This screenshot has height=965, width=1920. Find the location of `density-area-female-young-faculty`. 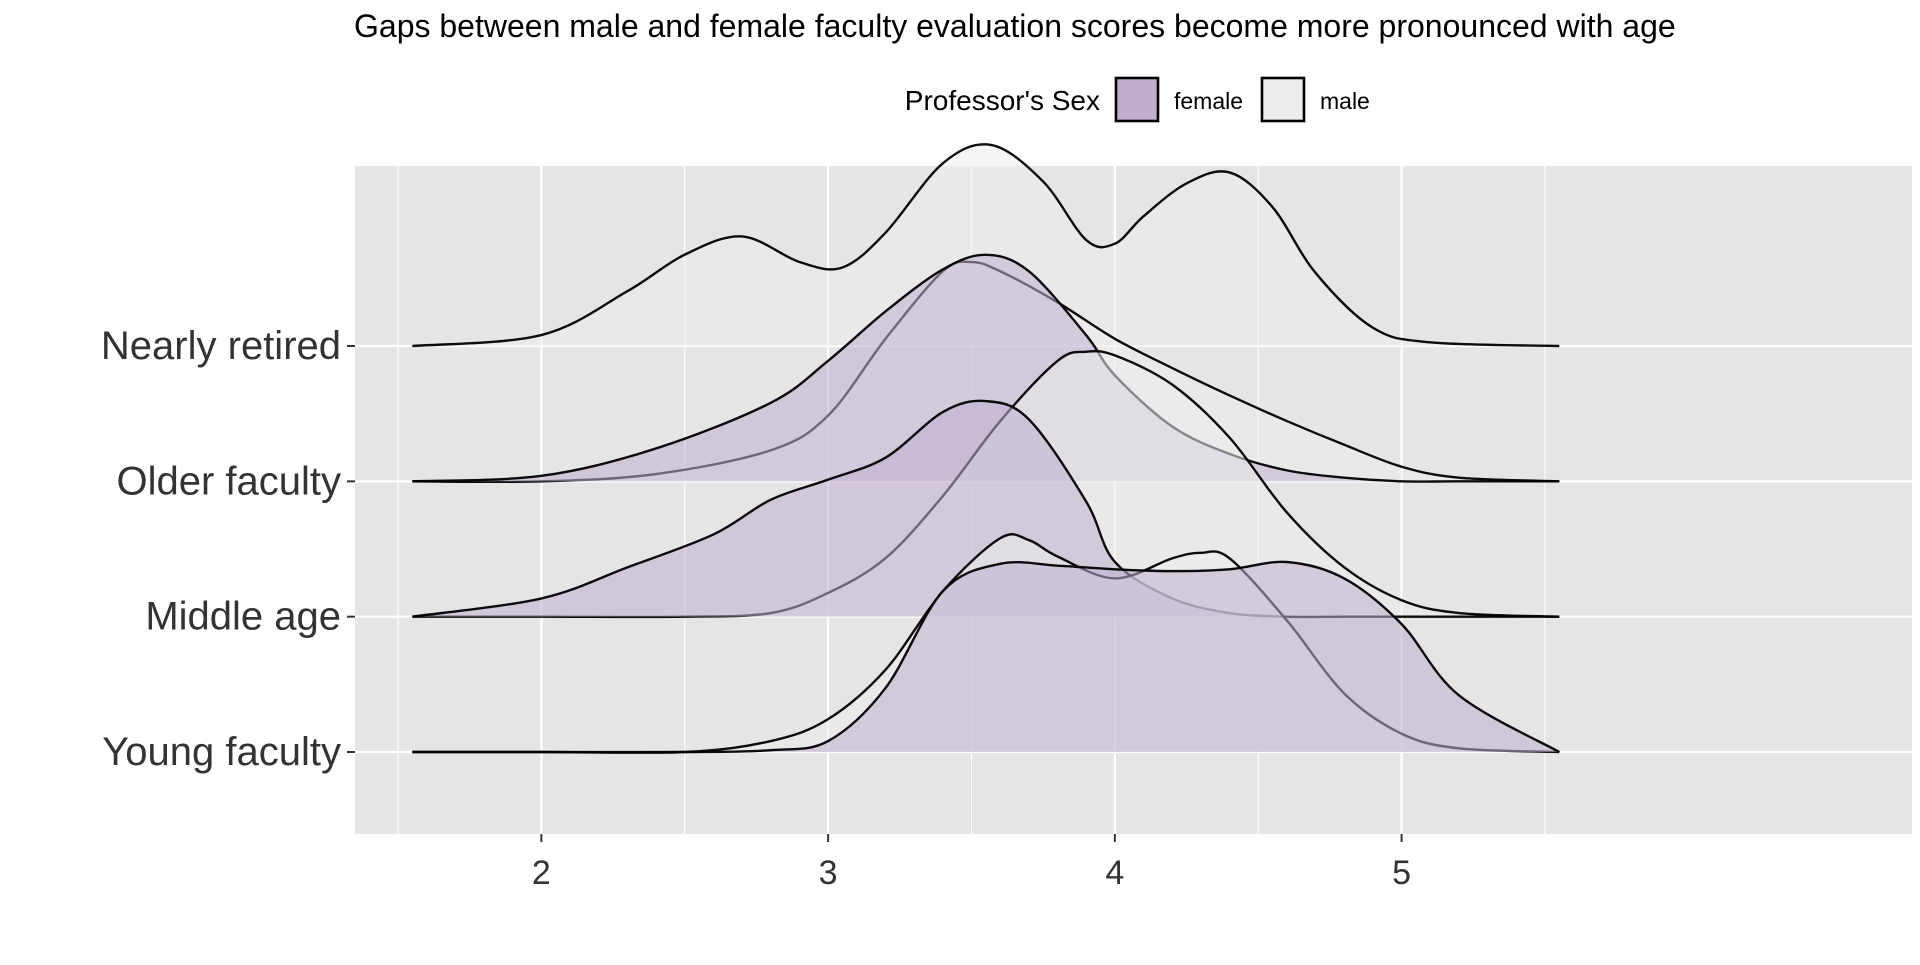

density-area-female-young-faculty is located at coordinates (986, 657).